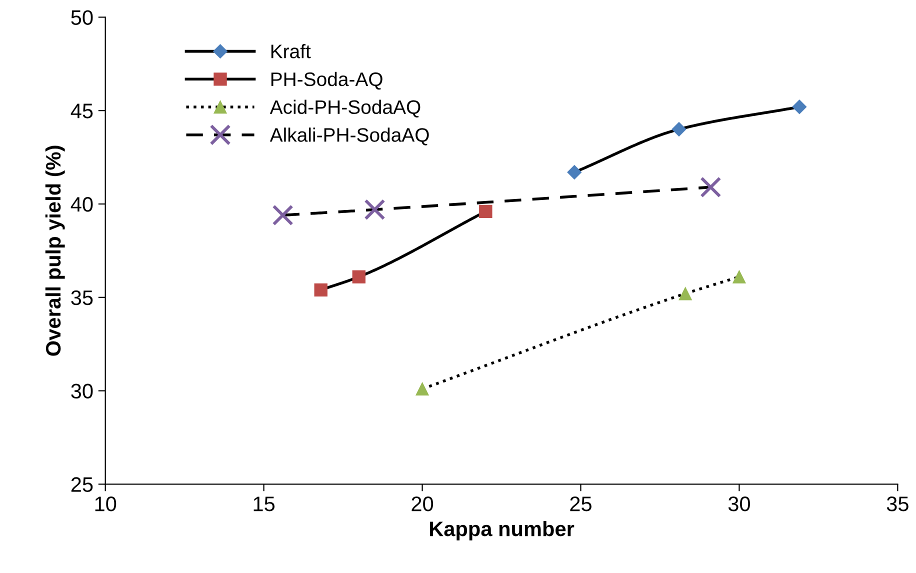 Image resolution: width=916 pixels, height=573 pixels. I want to click on x-tick-label: 35, so click(897, 504).